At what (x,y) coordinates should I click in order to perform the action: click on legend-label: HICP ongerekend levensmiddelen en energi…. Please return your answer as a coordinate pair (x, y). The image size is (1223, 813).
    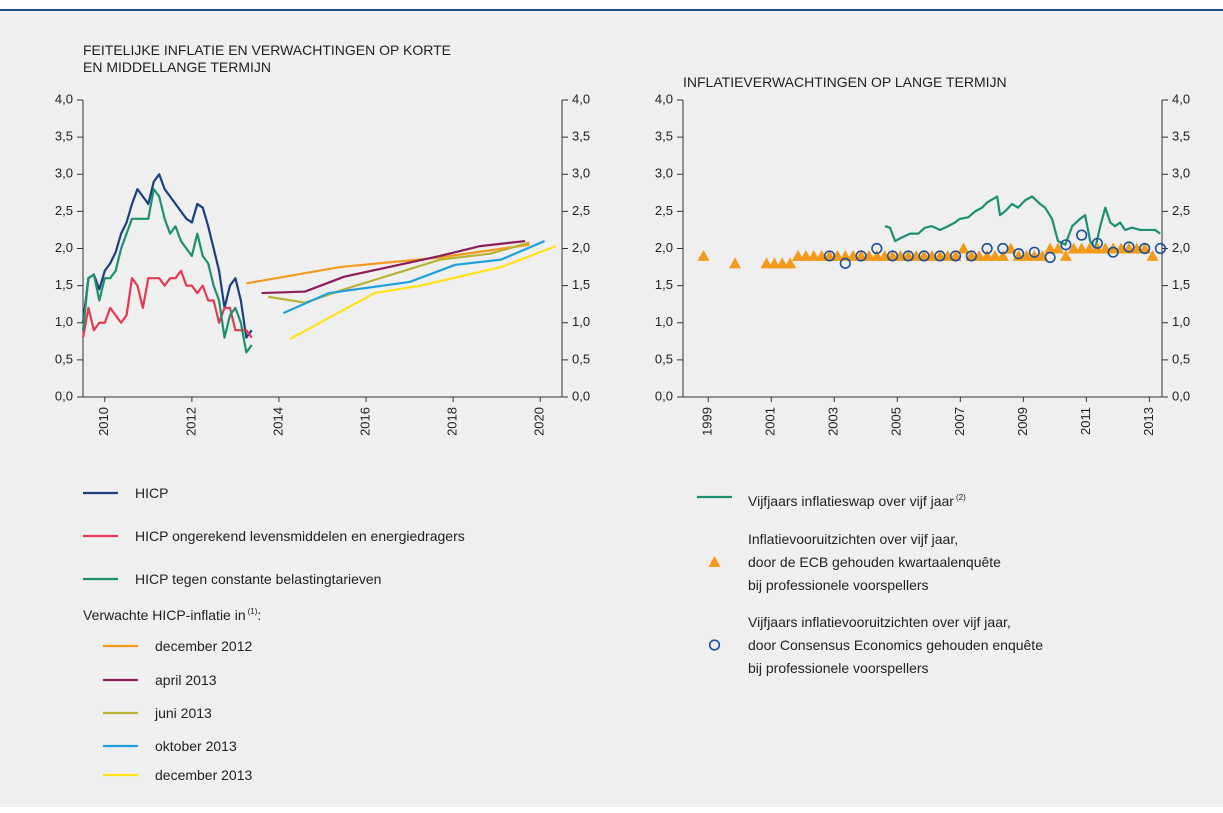
    Looking at the image, I should click on (300, 535).